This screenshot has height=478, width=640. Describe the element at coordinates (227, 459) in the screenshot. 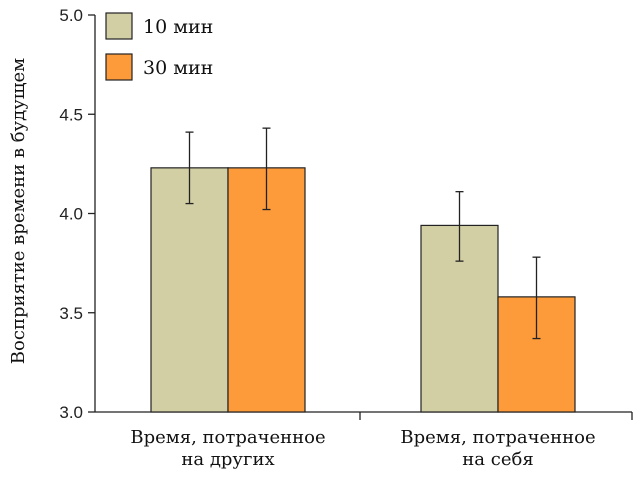

I see `x-category-label: на других` at that location.